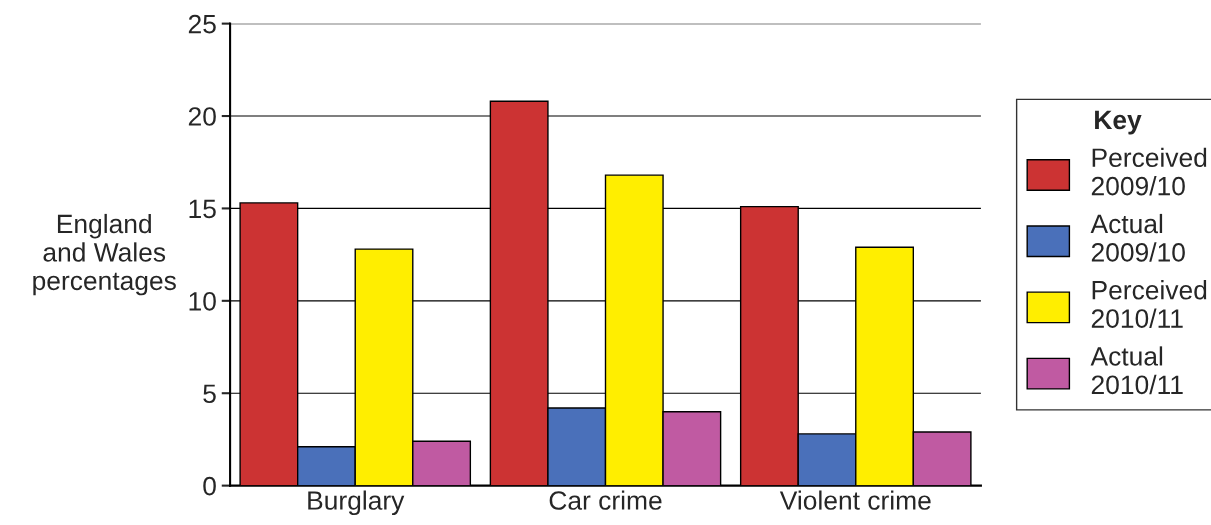 Image resolution: width=1211 pixels, height=525 pixels. What do you see at coordinates (605, 500) in the screenshot?
I see `x-tick-label: Car crime` at bounding box center [605, 500].